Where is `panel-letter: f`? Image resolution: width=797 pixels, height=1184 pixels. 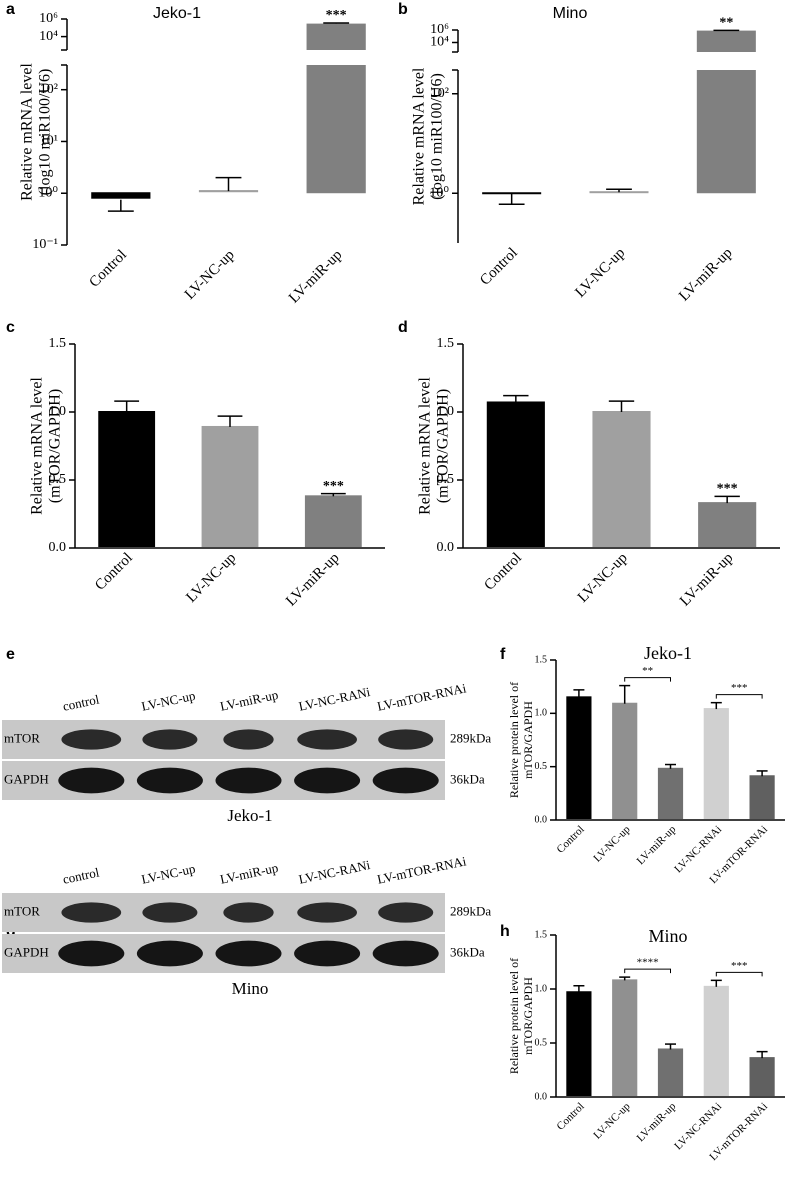
panel-letter: f is located at coordinates (503, 654).